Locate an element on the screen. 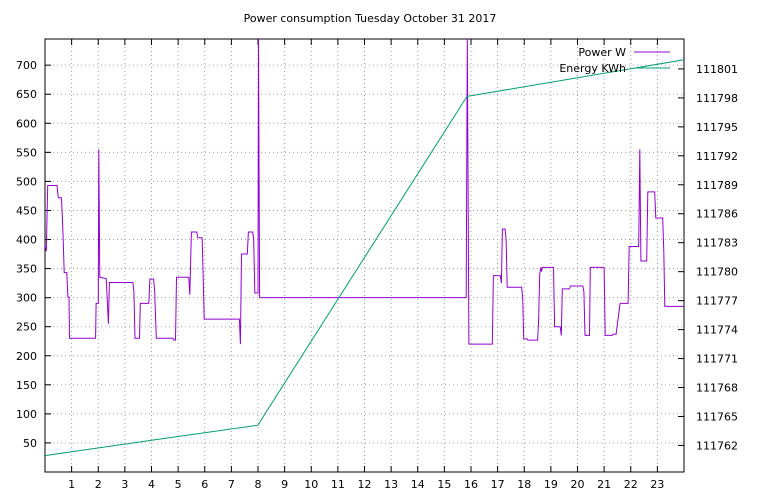 This screenshot has height=500, width=768. x-tick-label: 5 is located at coordinates (178, 484).